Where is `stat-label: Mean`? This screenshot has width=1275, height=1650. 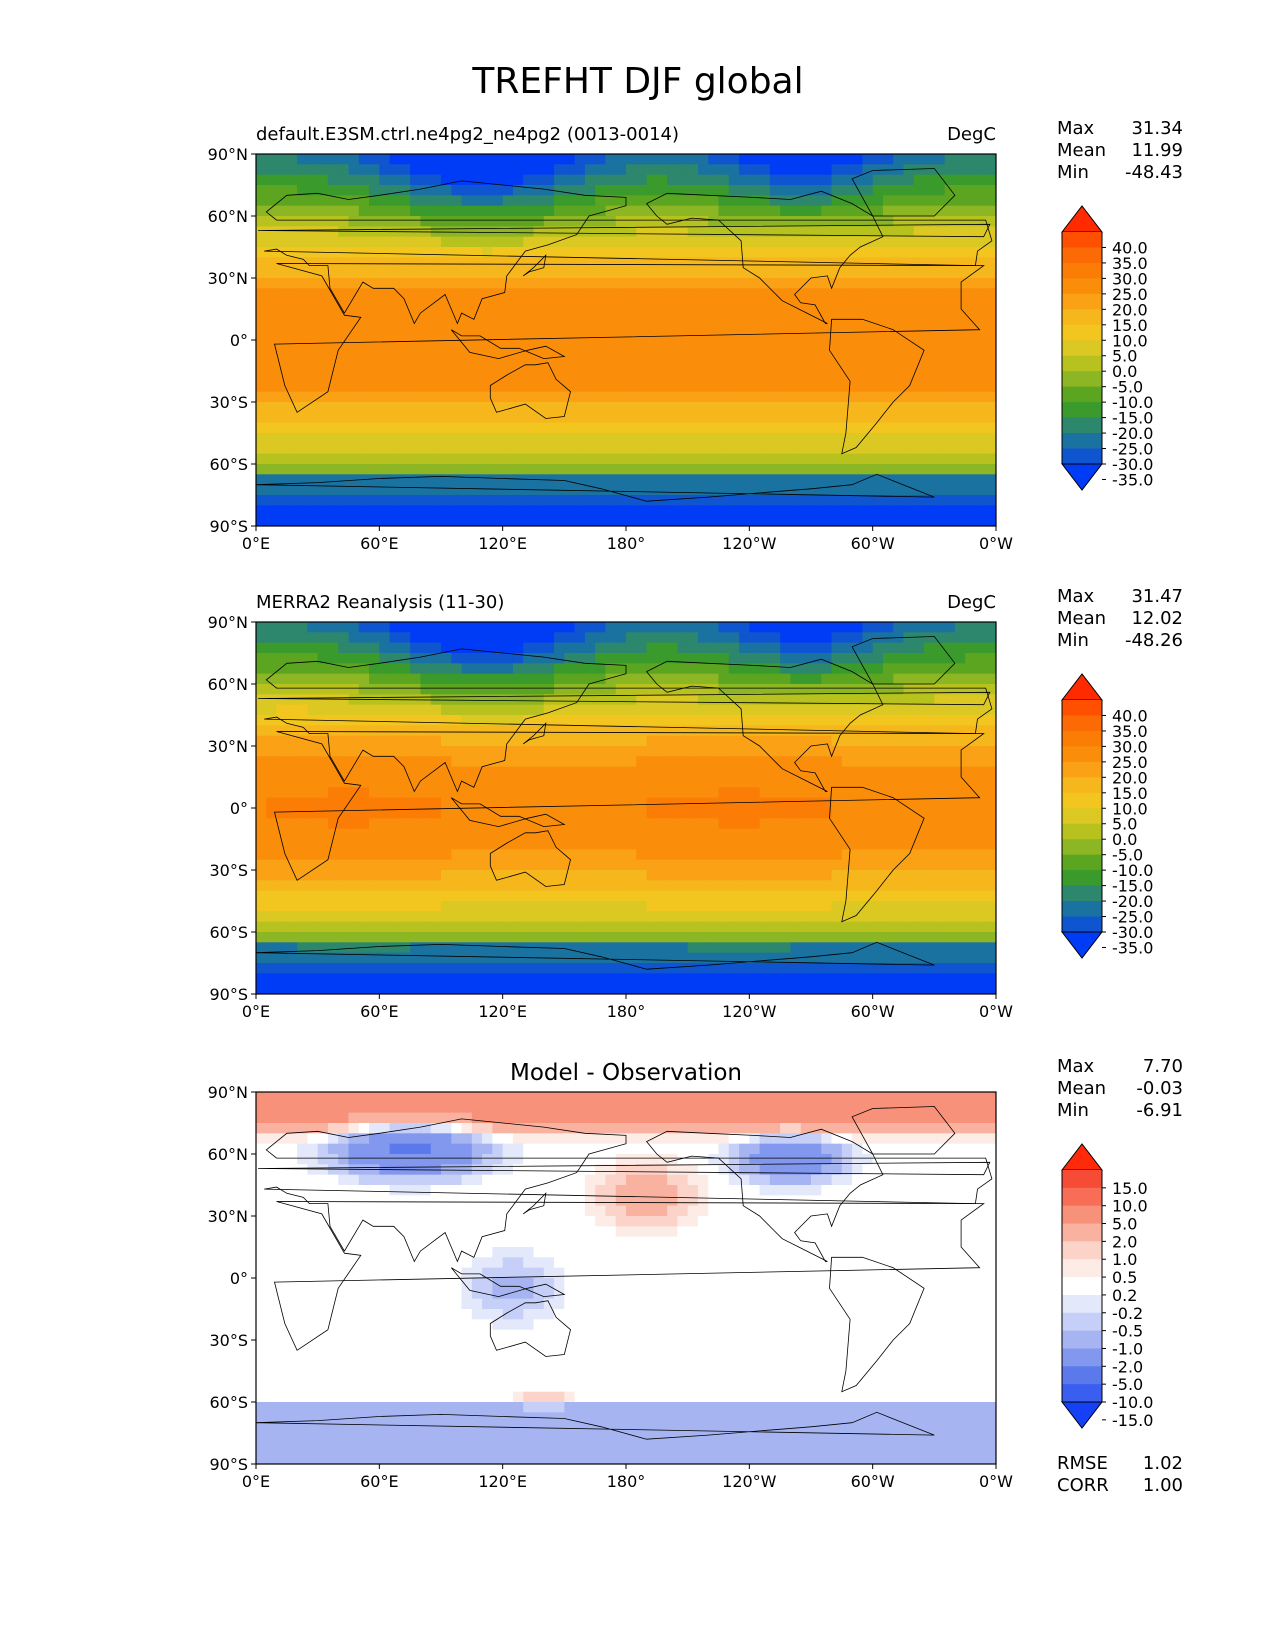
stat-label: Mean is located at coordinates (1081, 1088).